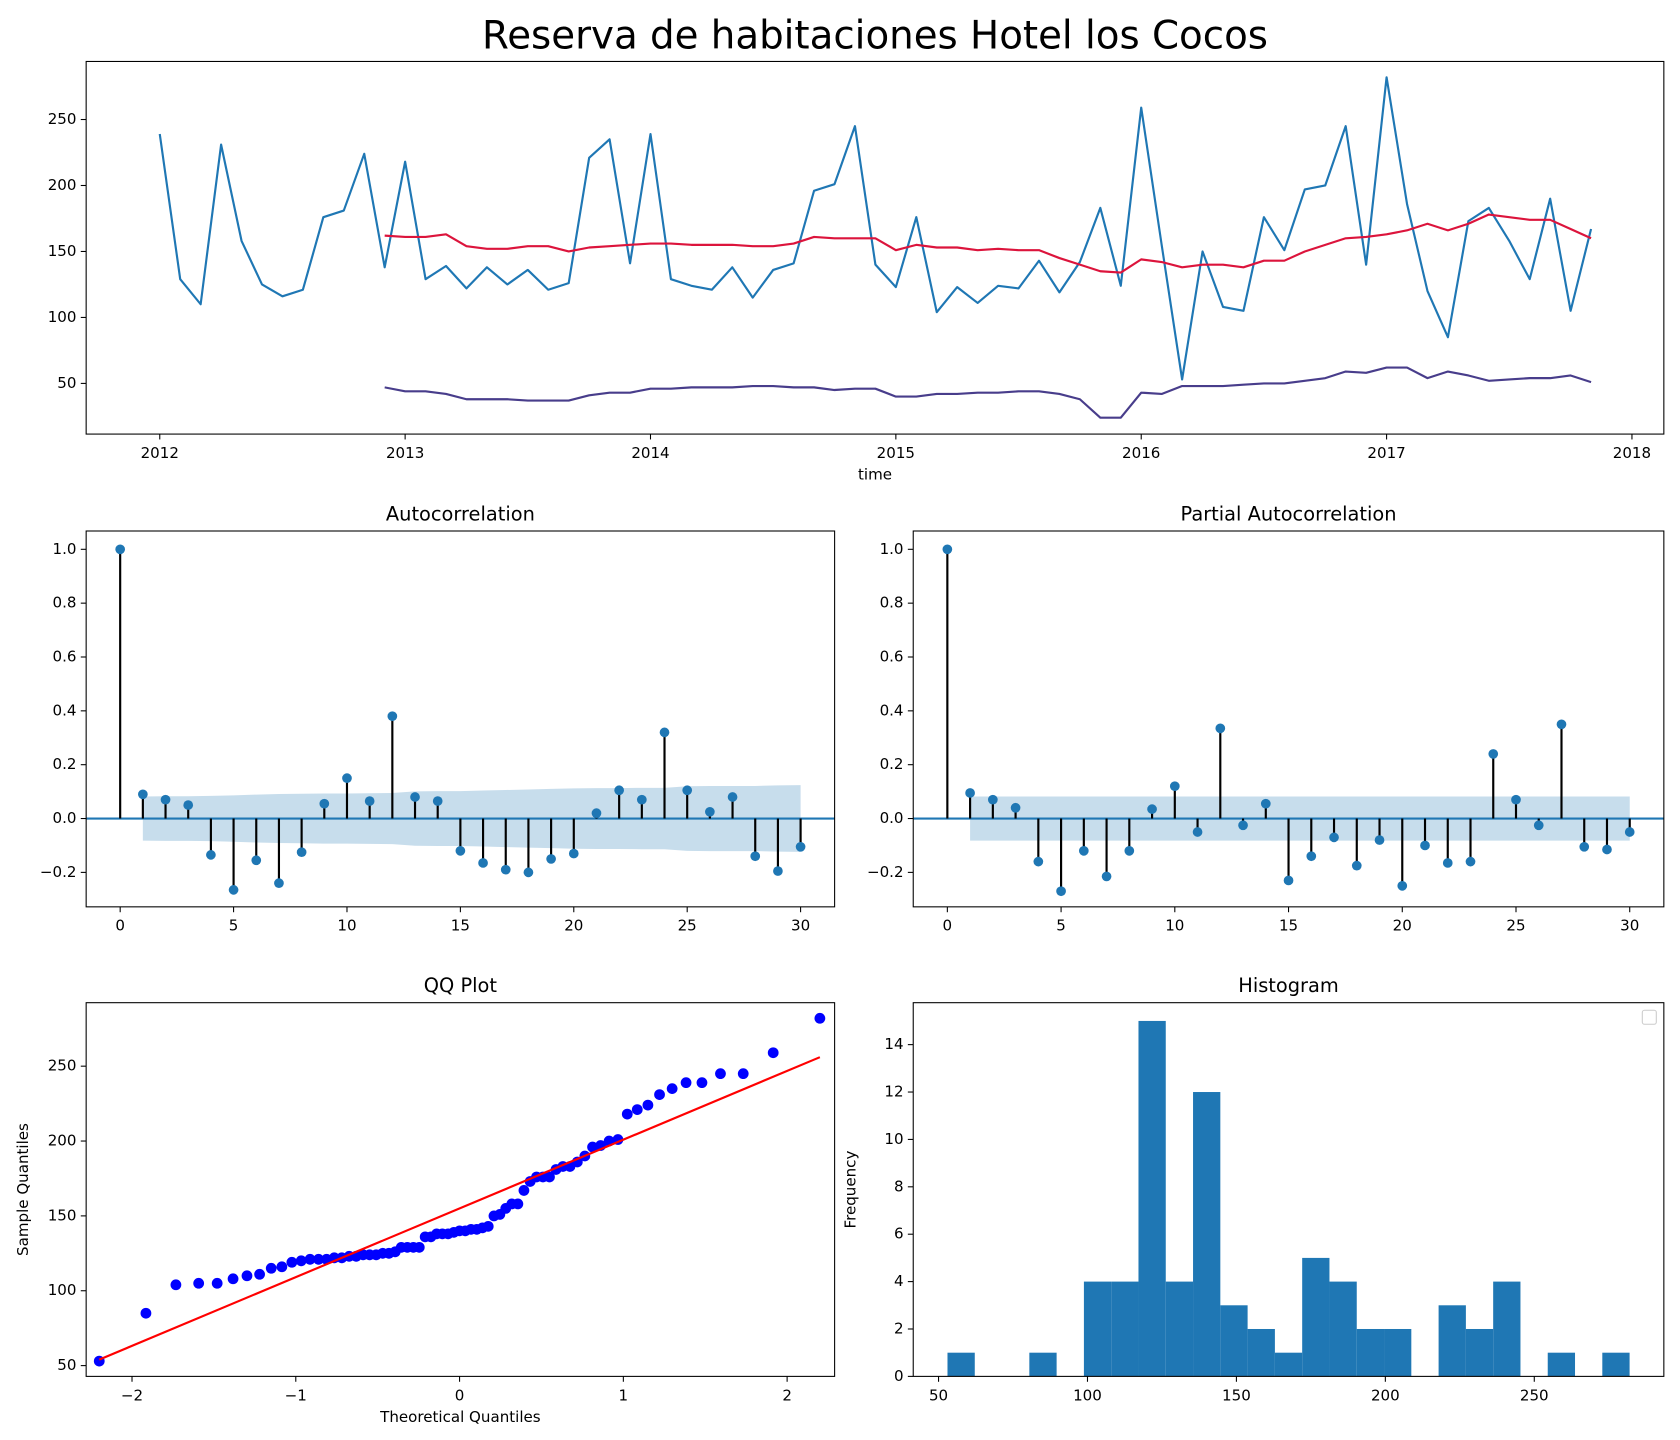 This screenshot has height=1440, width=1680. I want to click on subplot-title: QQ Plot, so click(461, 985).